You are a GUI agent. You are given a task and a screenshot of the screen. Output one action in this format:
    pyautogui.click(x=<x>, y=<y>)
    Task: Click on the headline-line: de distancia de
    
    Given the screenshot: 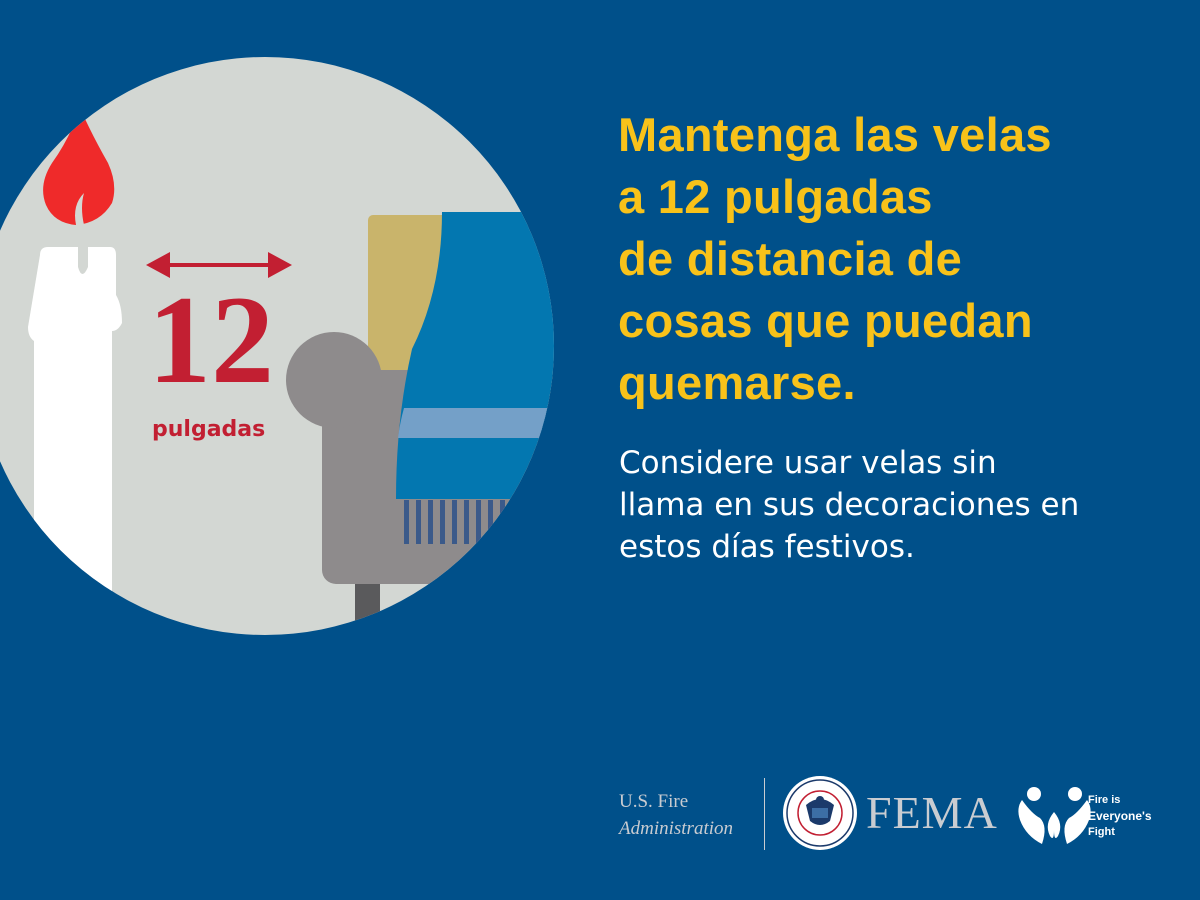 What is the action you would take?
    pyautogui.click(x=790, y=258)
    